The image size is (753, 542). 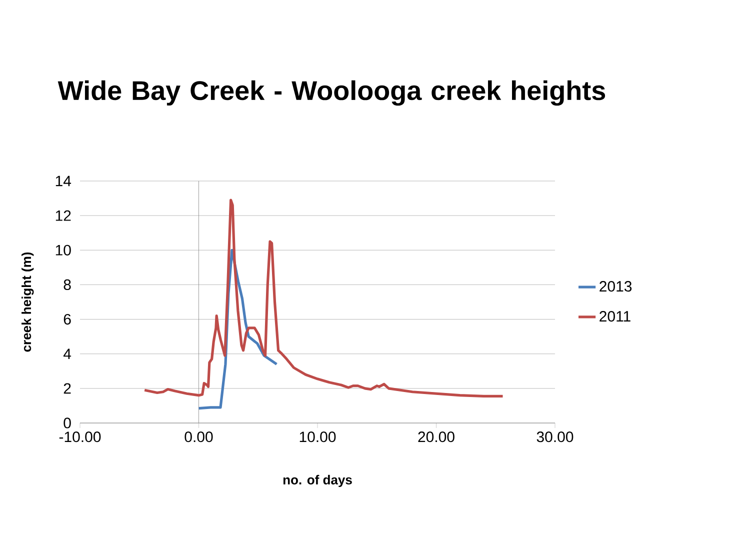 I want to click on x-tick-label: 20.00, so click(x=436, y=437).